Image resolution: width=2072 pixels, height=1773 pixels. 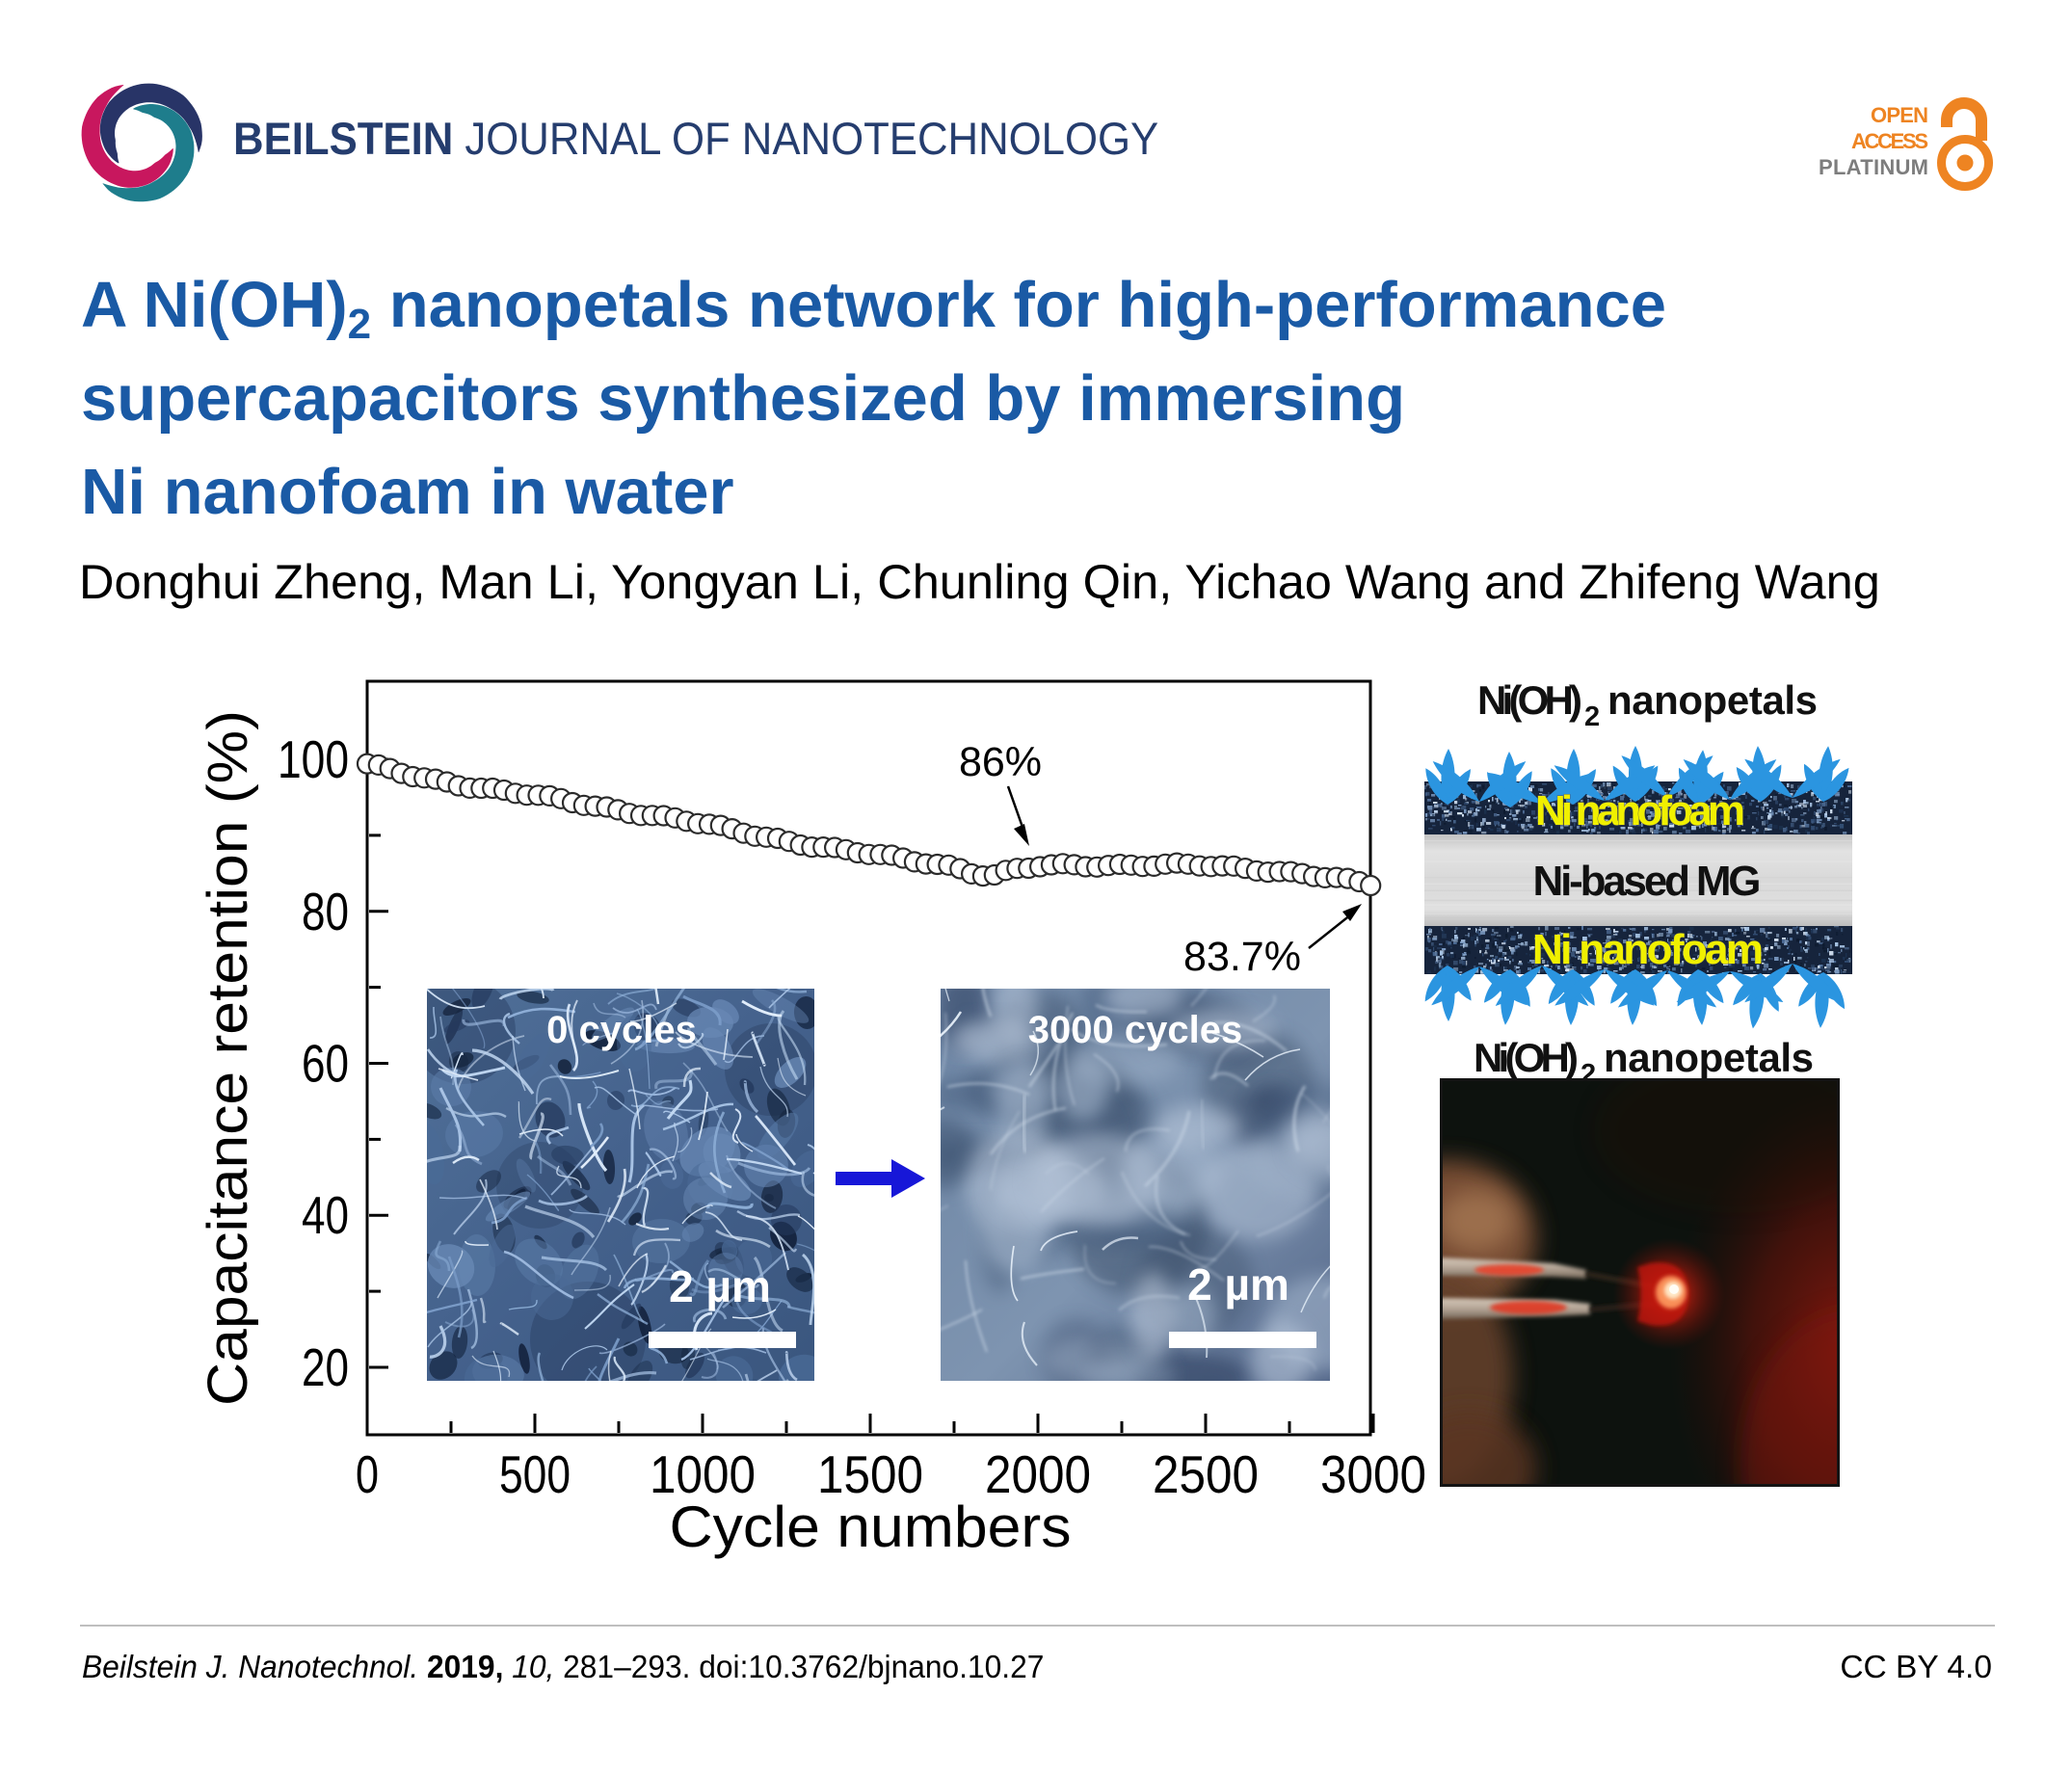 I want to click on svg-text: 2500, so click(x=1206, y=1474).